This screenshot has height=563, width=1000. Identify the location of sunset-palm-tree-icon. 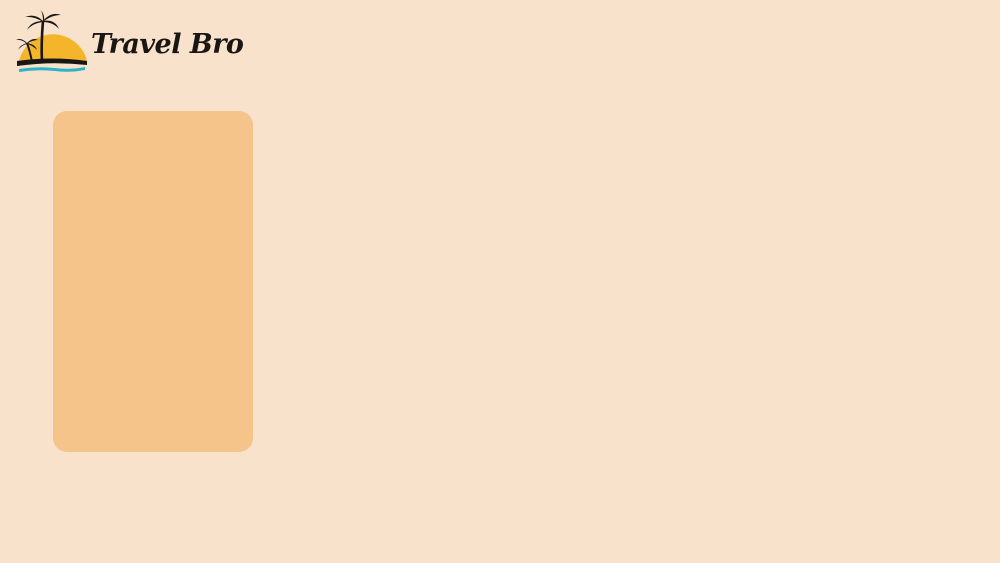
(51, 40).